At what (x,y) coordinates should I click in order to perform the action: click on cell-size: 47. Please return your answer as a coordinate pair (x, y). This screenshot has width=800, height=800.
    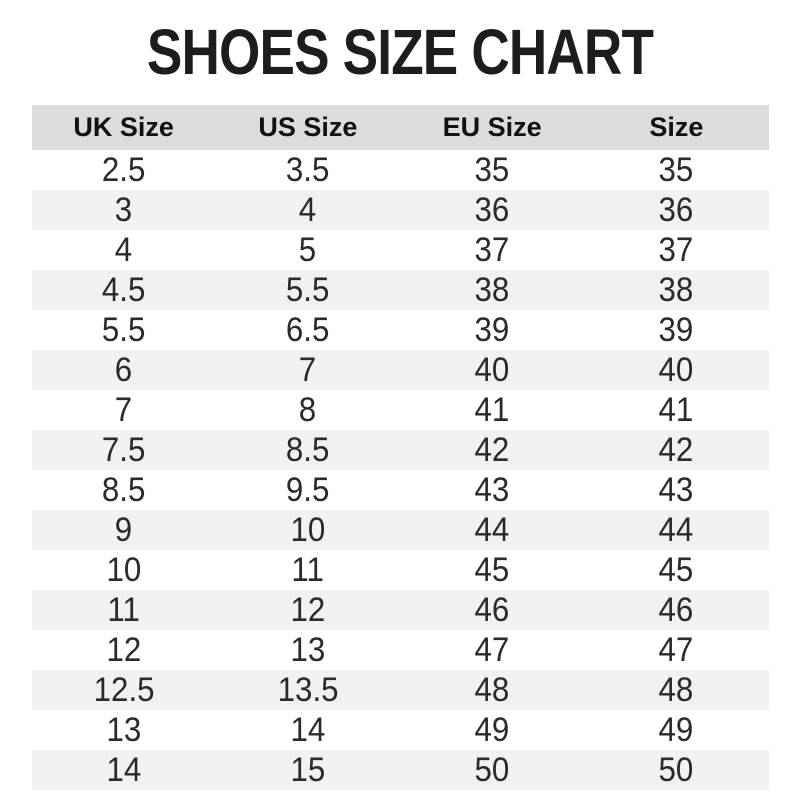
    Looking at the image, I should click on (676, 650).